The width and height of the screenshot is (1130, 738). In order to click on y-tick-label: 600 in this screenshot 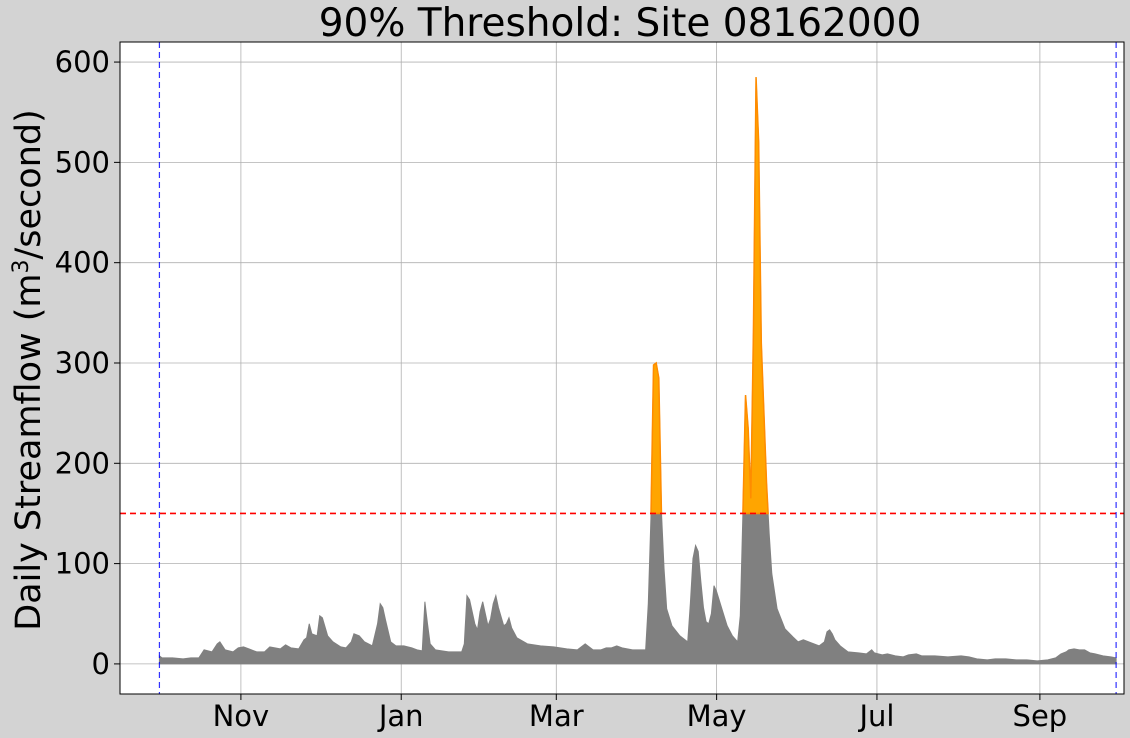, I will do `click(82, 62)`.